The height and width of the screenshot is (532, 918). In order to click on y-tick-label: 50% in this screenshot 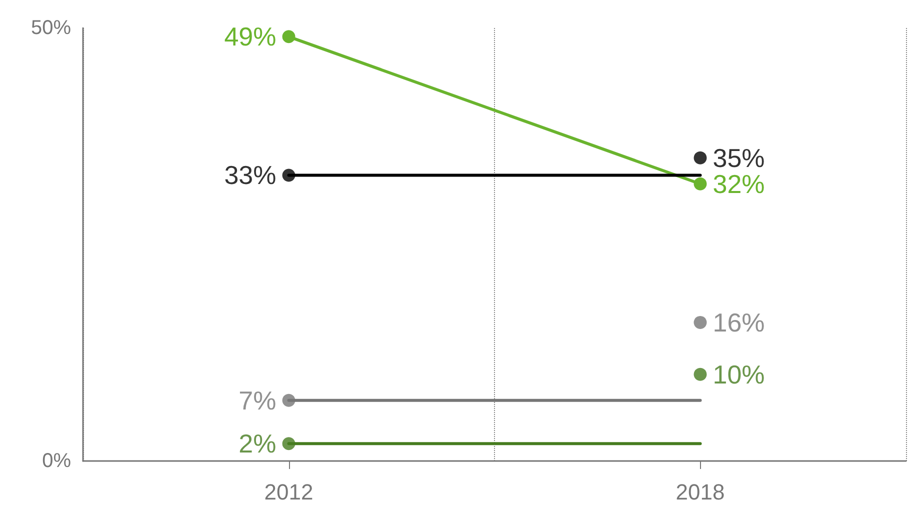, I will do `click(51, 28)`.